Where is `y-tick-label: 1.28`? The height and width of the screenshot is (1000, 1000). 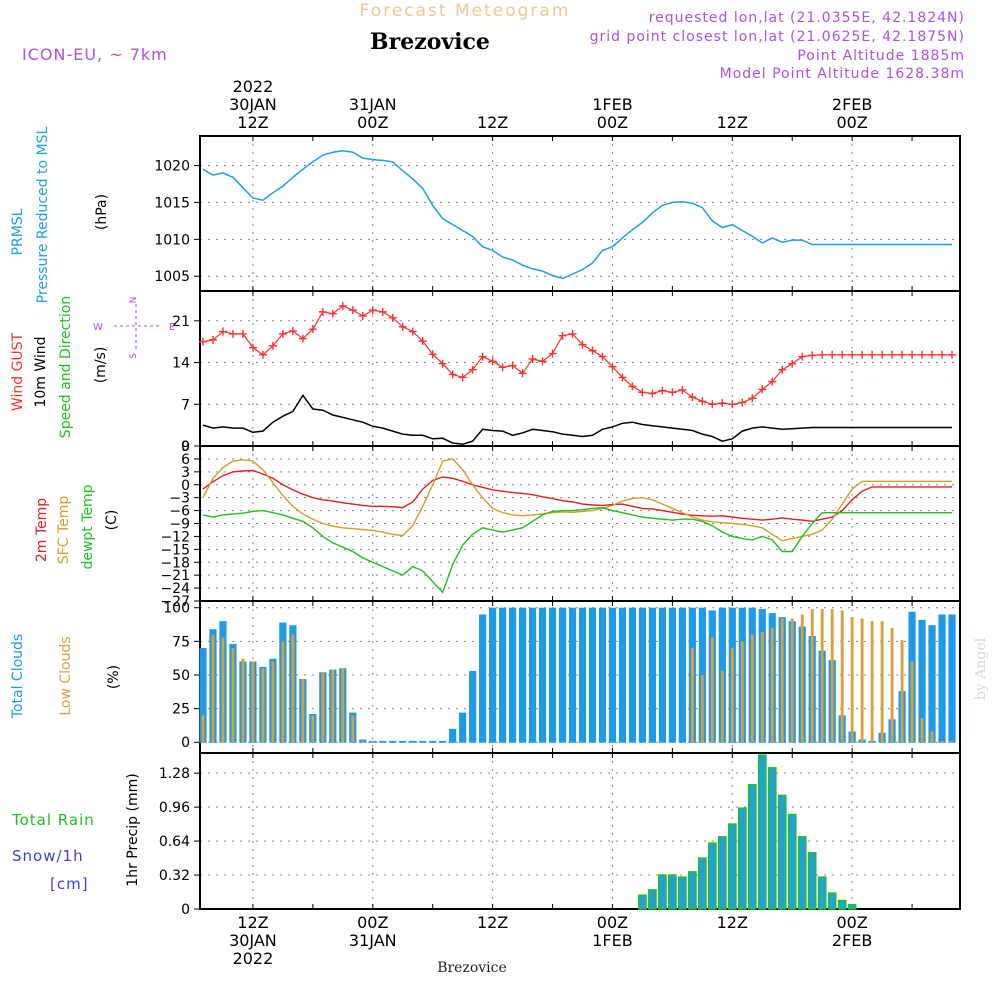
y-tick-label: 1.28 is located at coordinates (174, 774).